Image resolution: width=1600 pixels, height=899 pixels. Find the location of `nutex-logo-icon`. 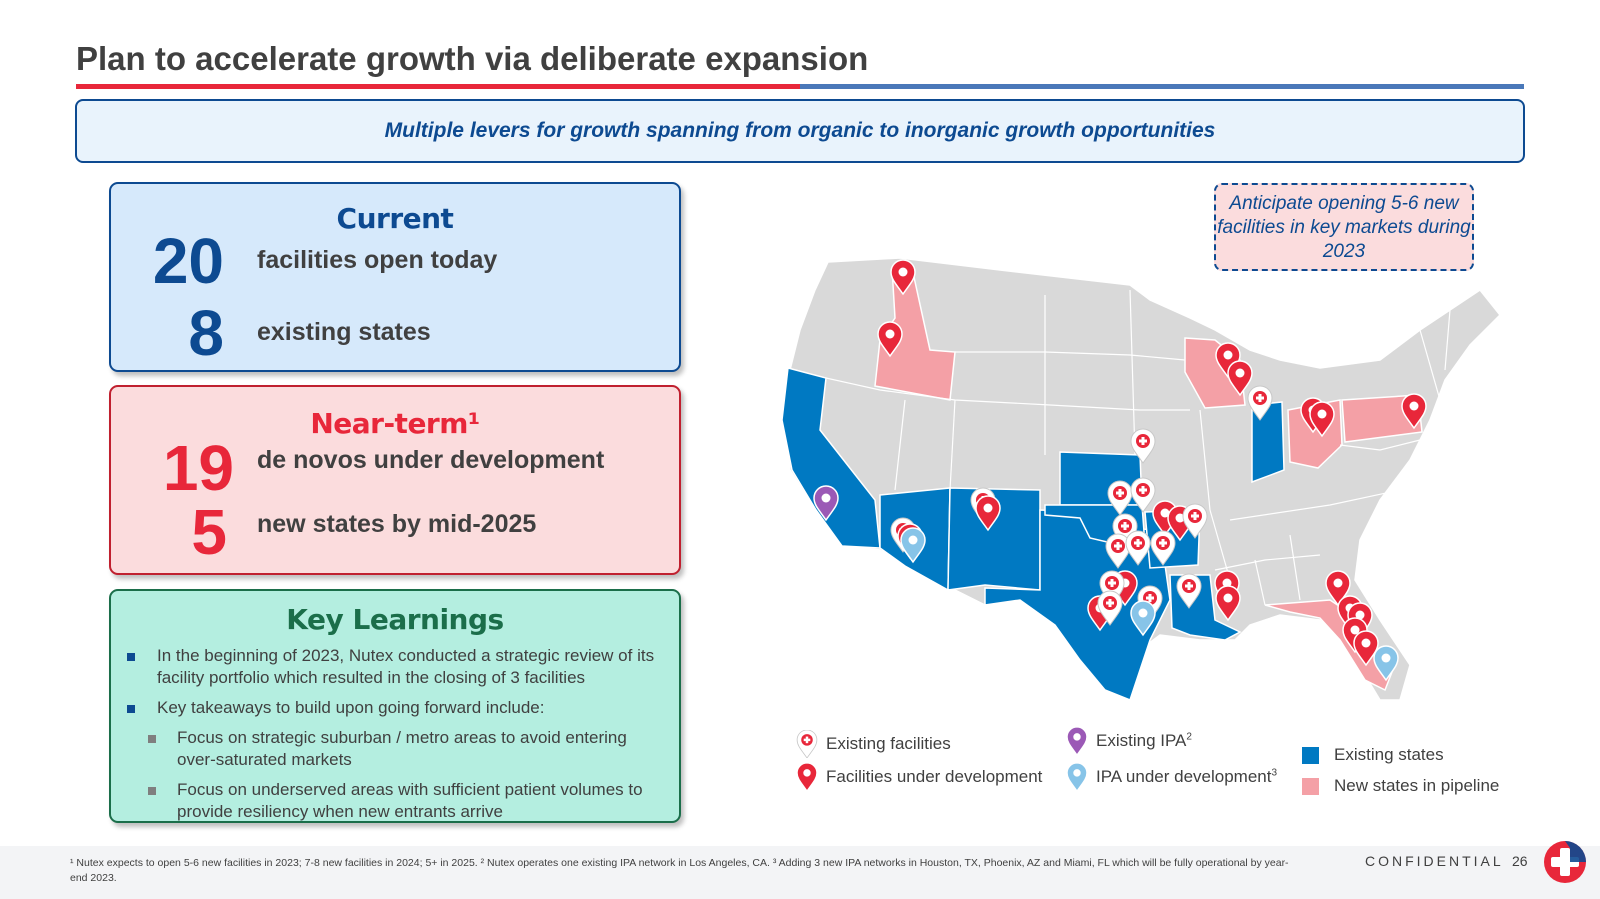

nutex-logo-icon is located at coordinates (1565, 862).